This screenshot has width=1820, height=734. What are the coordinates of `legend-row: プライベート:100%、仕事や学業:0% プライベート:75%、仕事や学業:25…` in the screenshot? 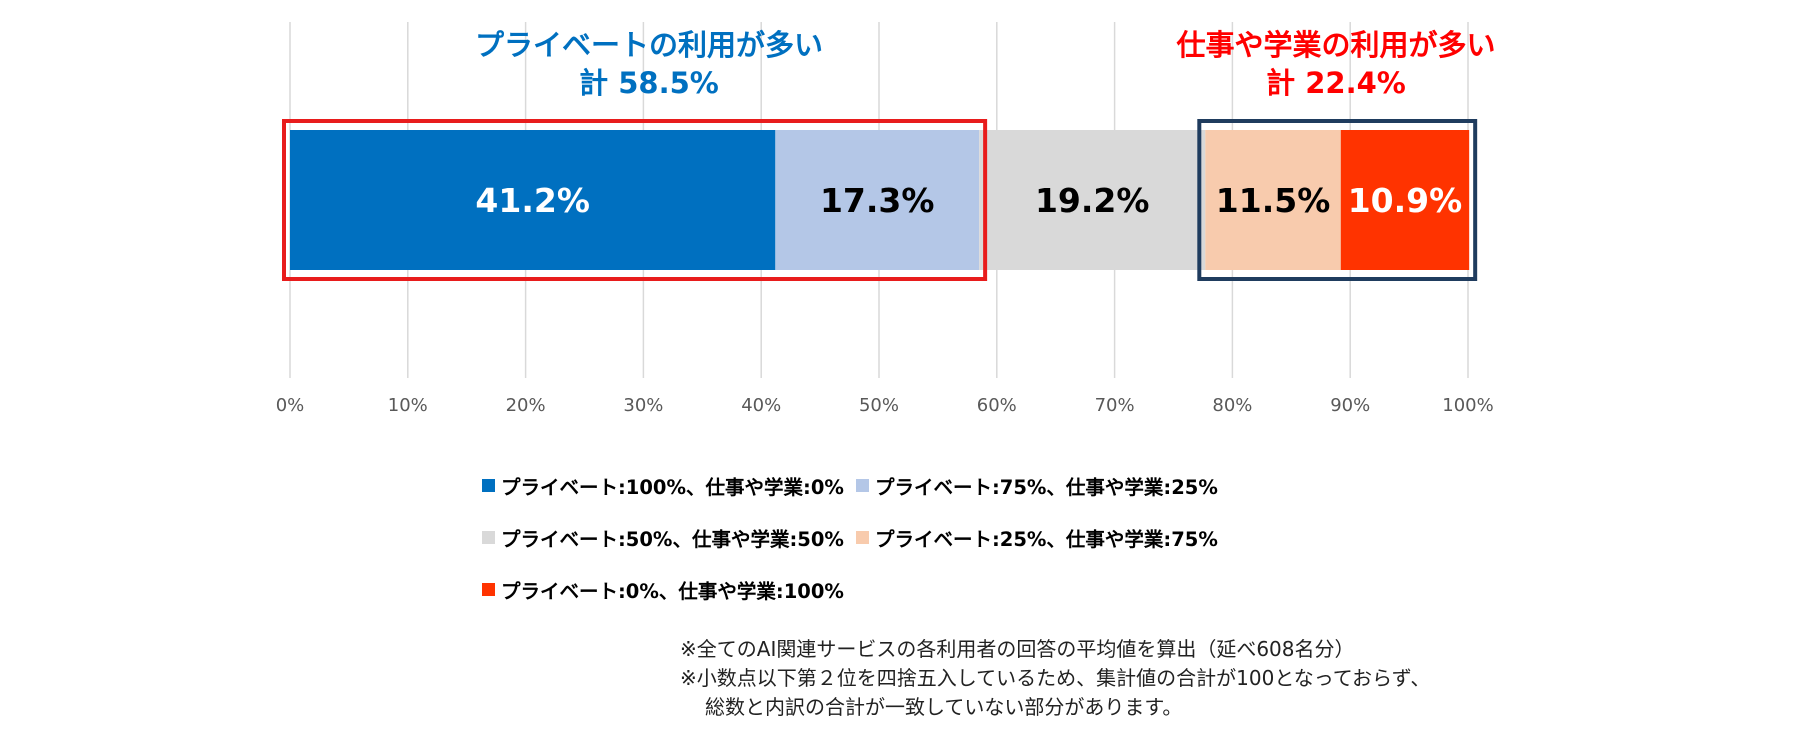 It's located at (932, 485).